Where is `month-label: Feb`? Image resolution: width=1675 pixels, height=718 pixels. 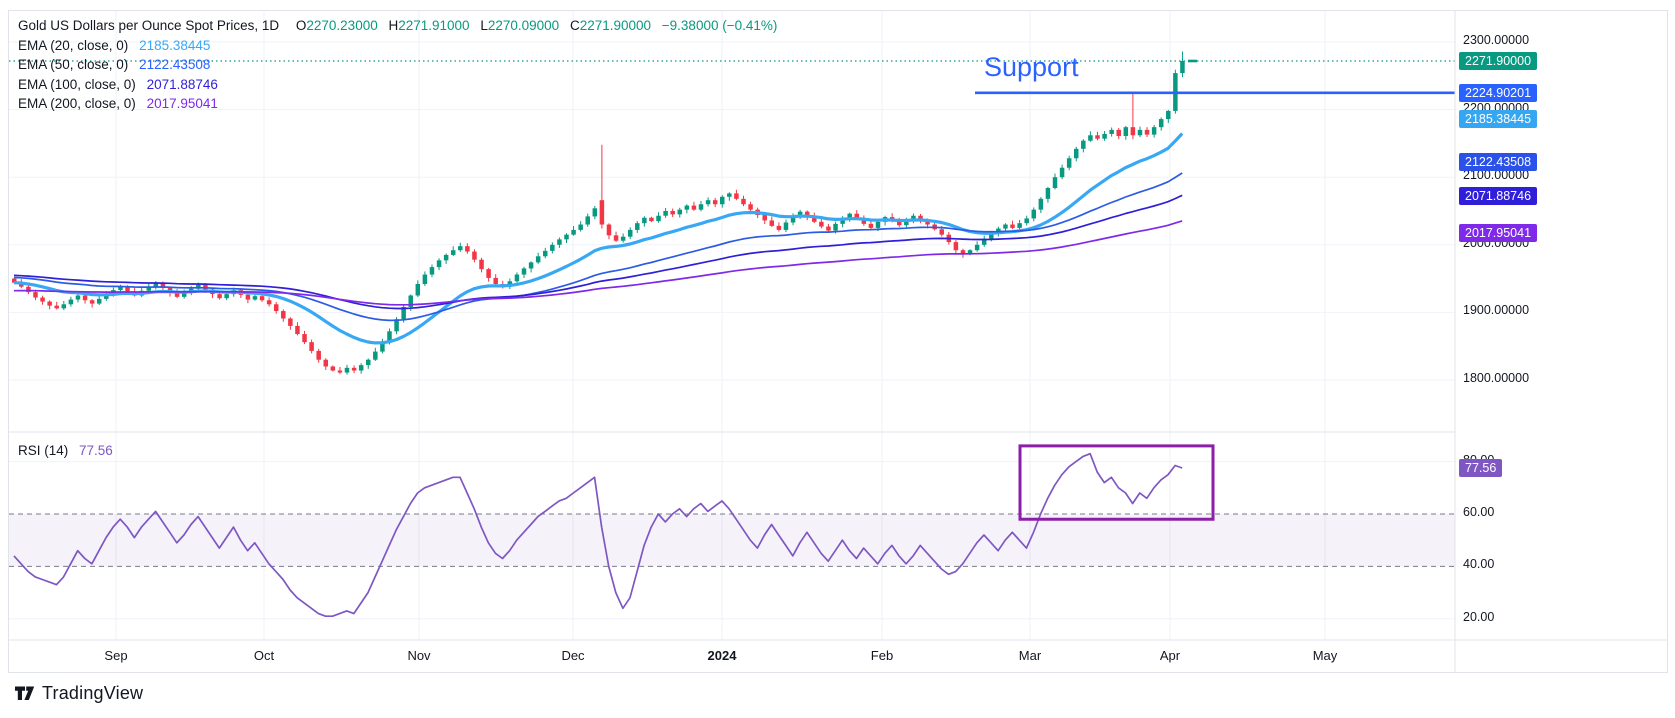 month-label: Feb is located at coordinates (882, 655).